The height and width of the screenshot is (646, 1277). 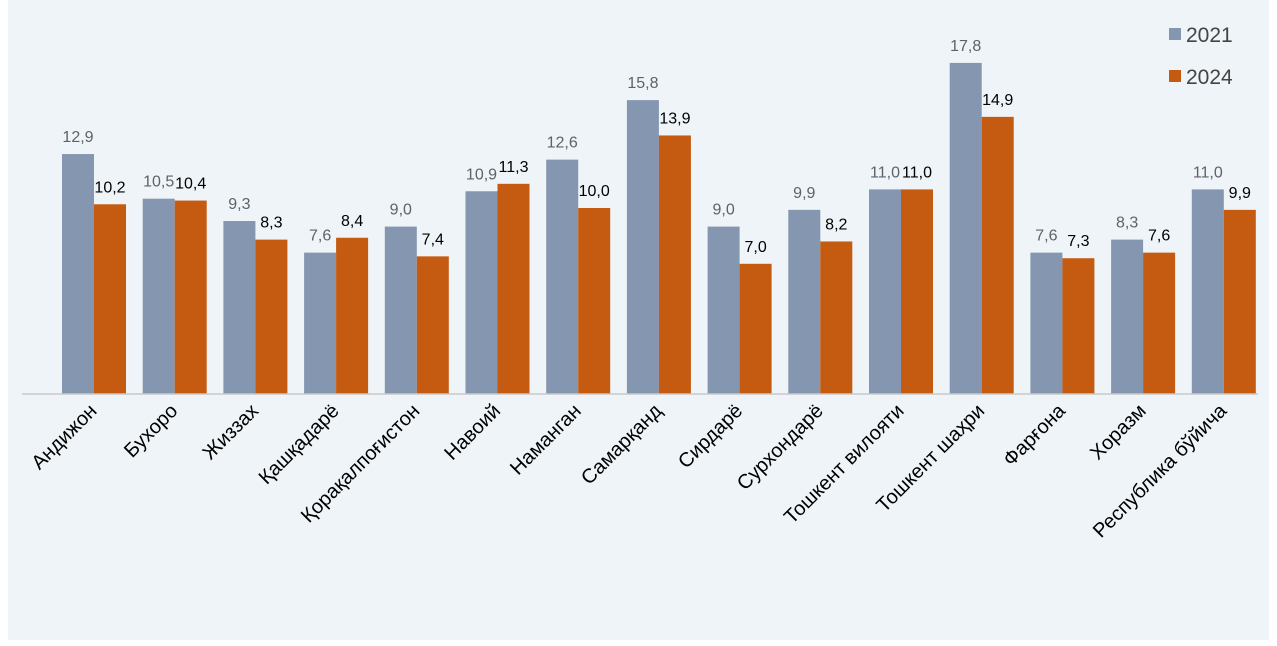 I want to click on value-label-2021-8: 15,8, so click(x=642, y=83).